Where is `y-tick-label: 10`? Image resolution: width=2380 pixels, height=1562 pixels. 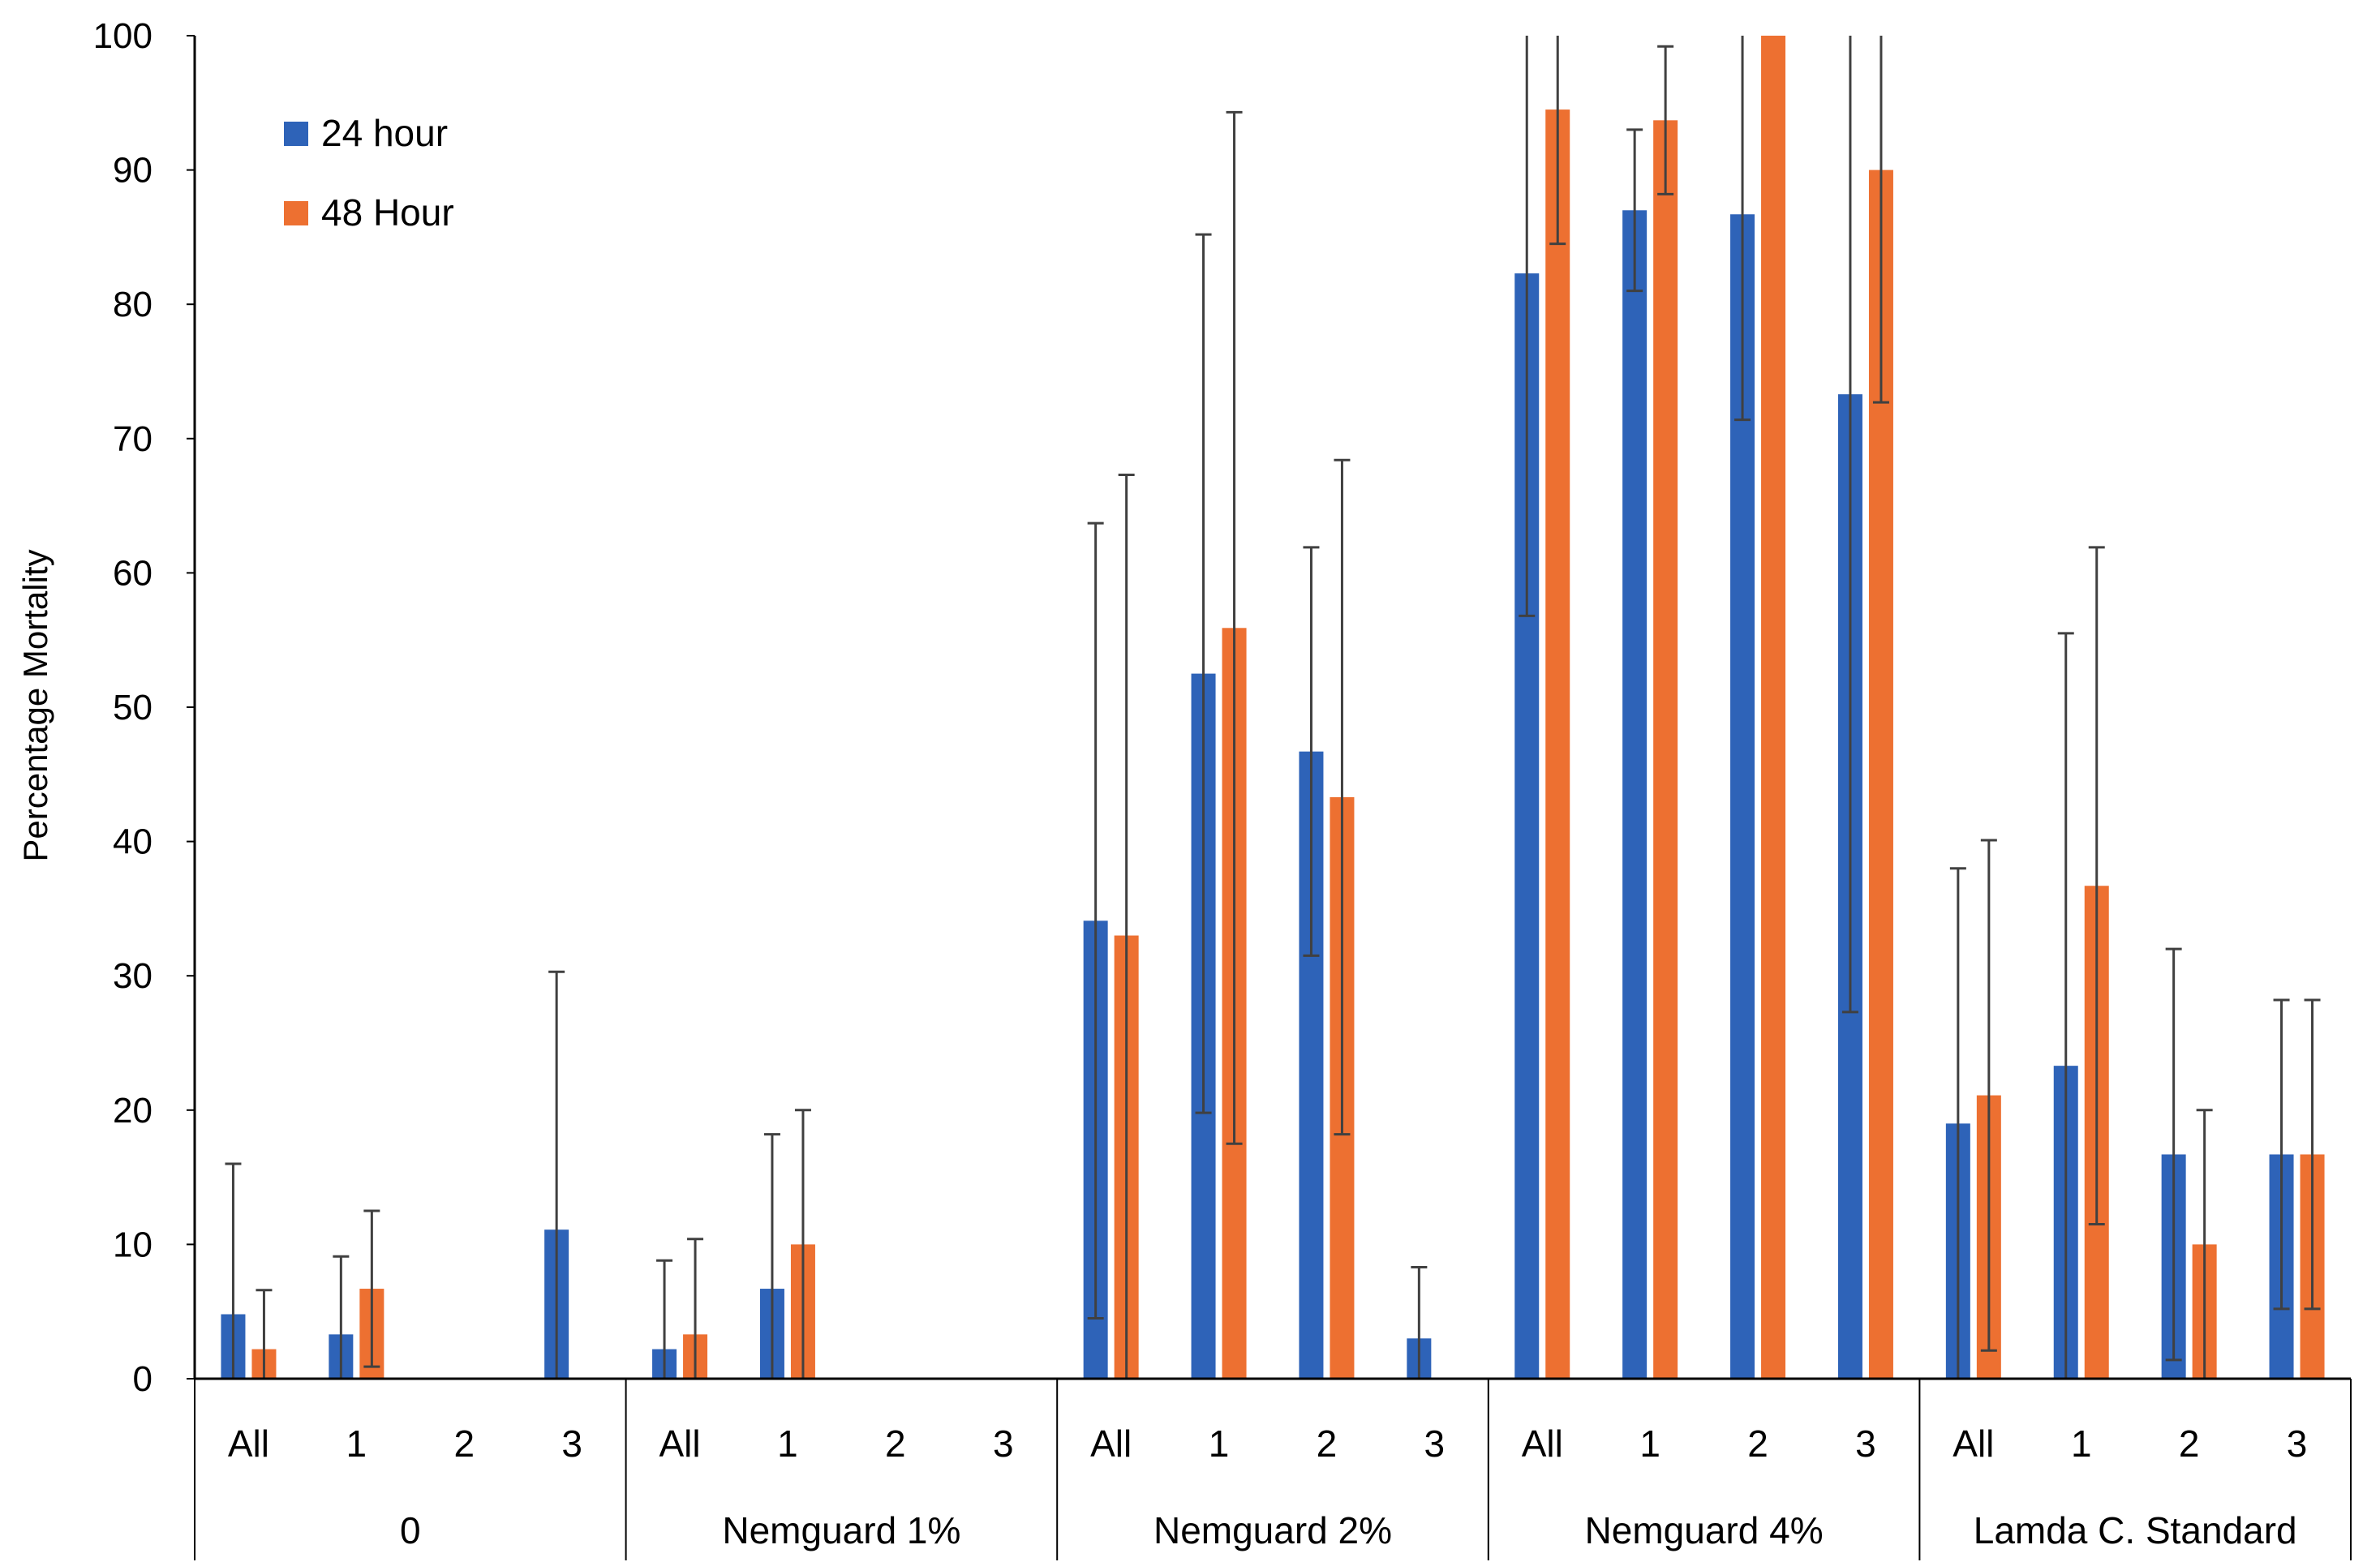
y-tick-label: 10 is located at coordinates (133, 1245).